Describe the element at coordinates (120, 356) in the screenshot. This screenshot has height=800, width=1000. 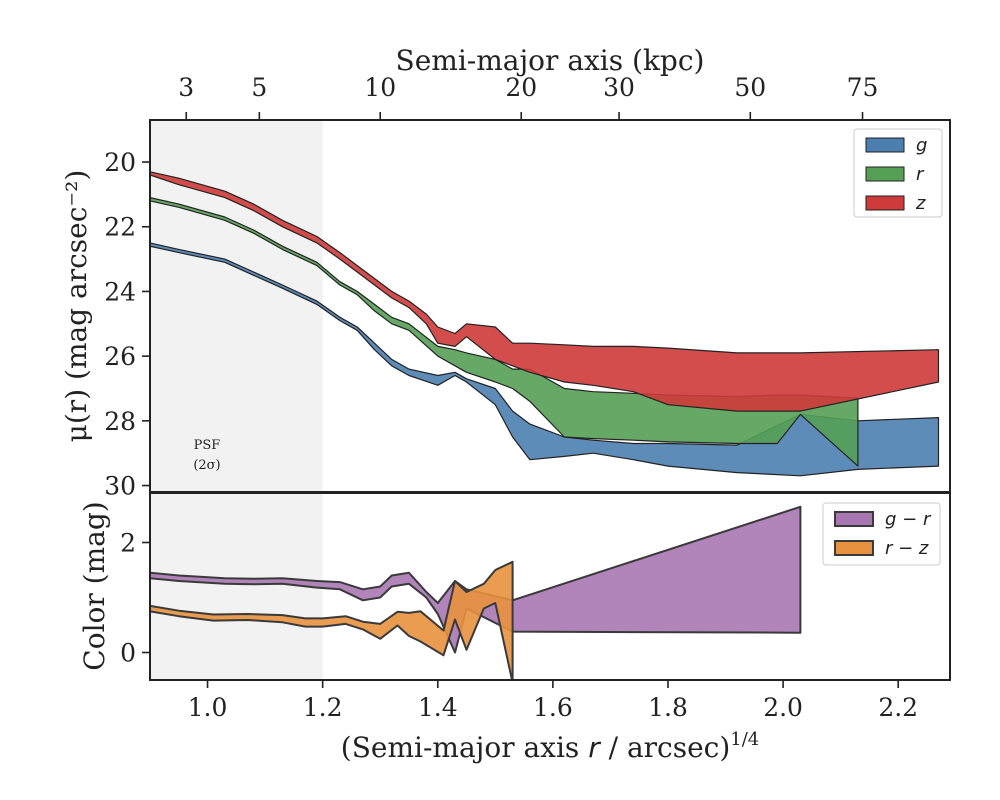
I see `y-tick-label-top: 26` at that location.